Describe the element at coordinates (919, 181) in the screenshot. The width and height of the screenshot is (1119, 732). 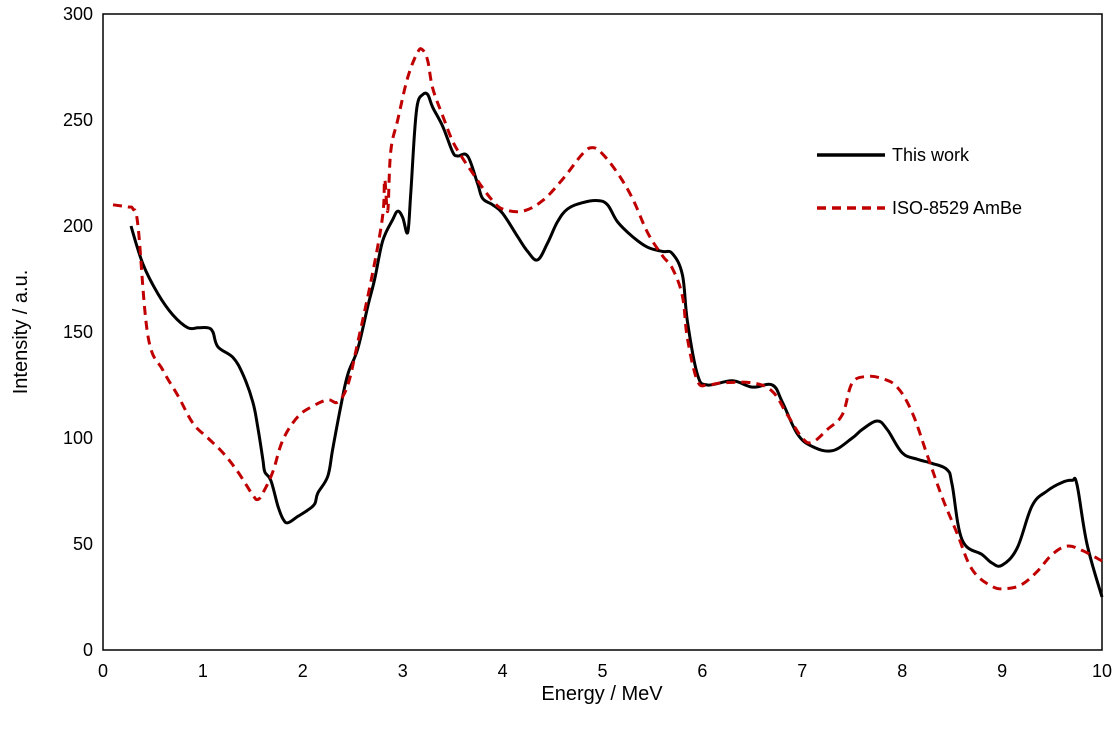
I see `legend: This work ISO-8529 AmBe` at that location.